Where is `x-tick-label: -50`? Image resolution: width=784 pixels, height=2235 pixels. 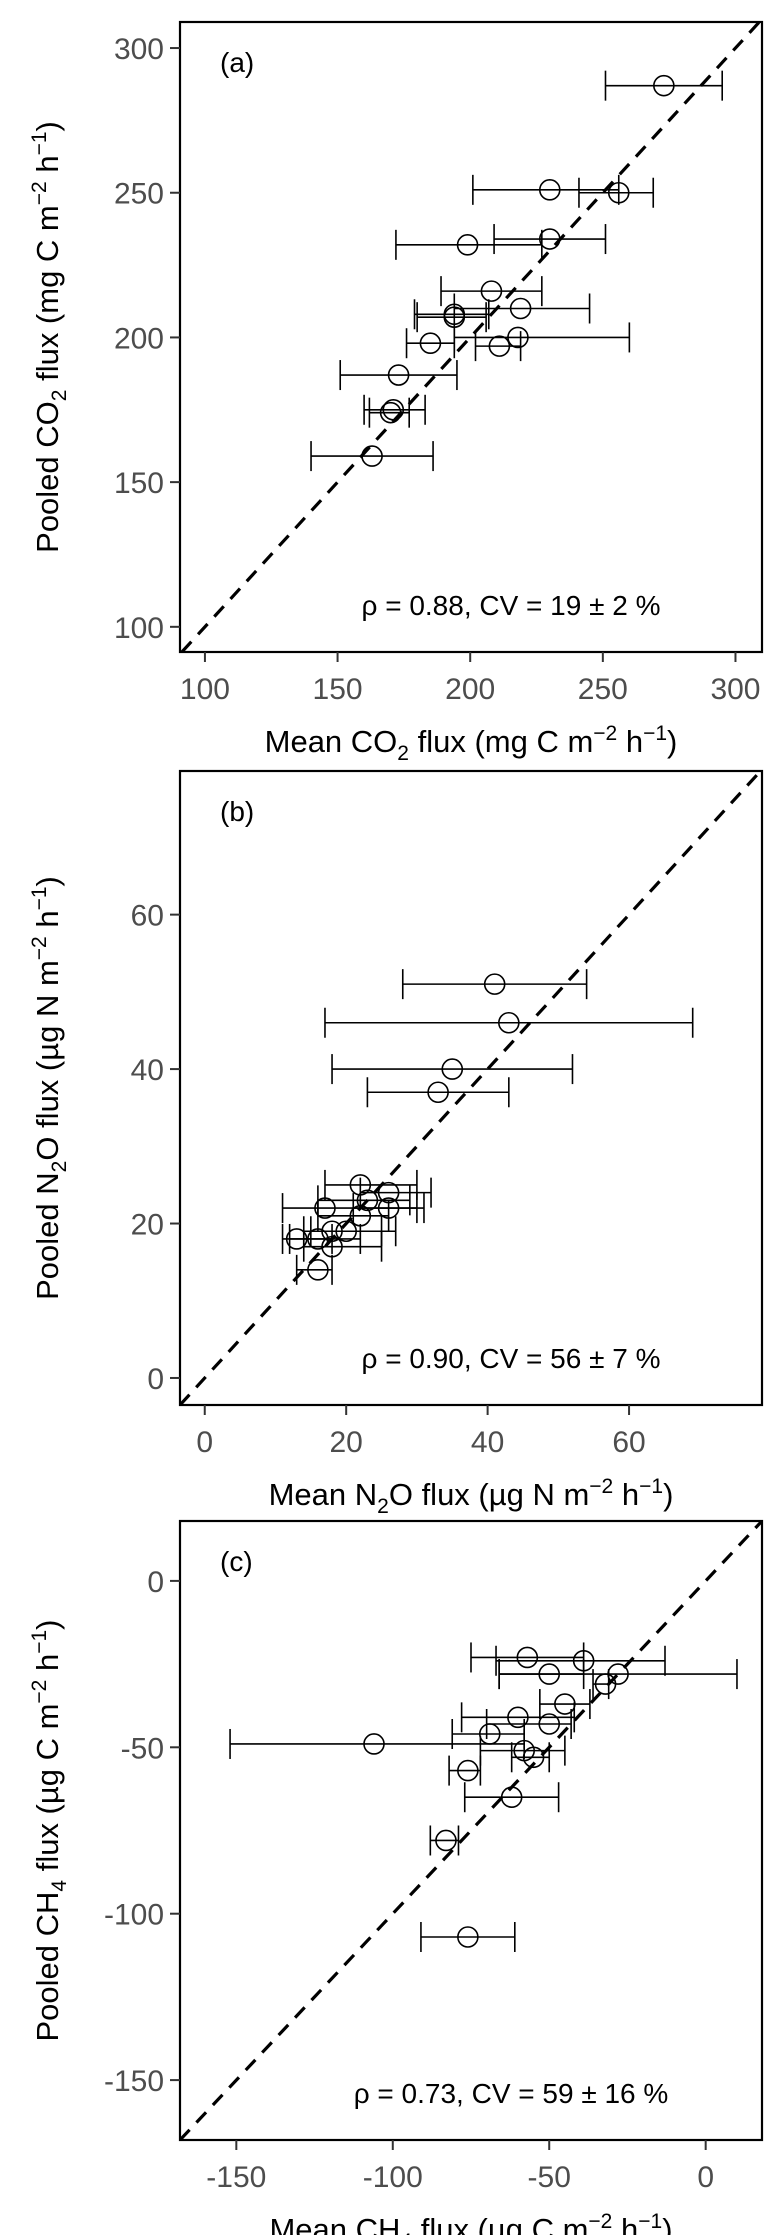 x-tick-label: -50 is located at coordinates (549, 2177).